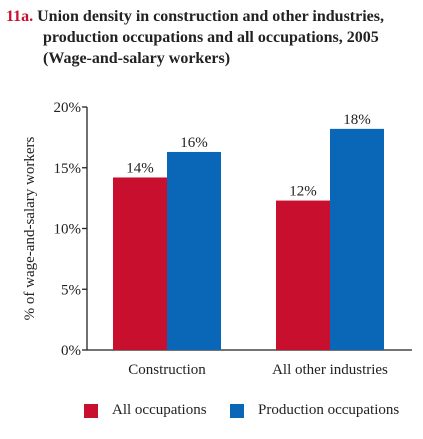 The image size is (423, 439). What do you see at coordinates (329, 410) in the screenshot?
I see `legend-label-production-occupations: Production occupations` at bounding box center [329, 410].